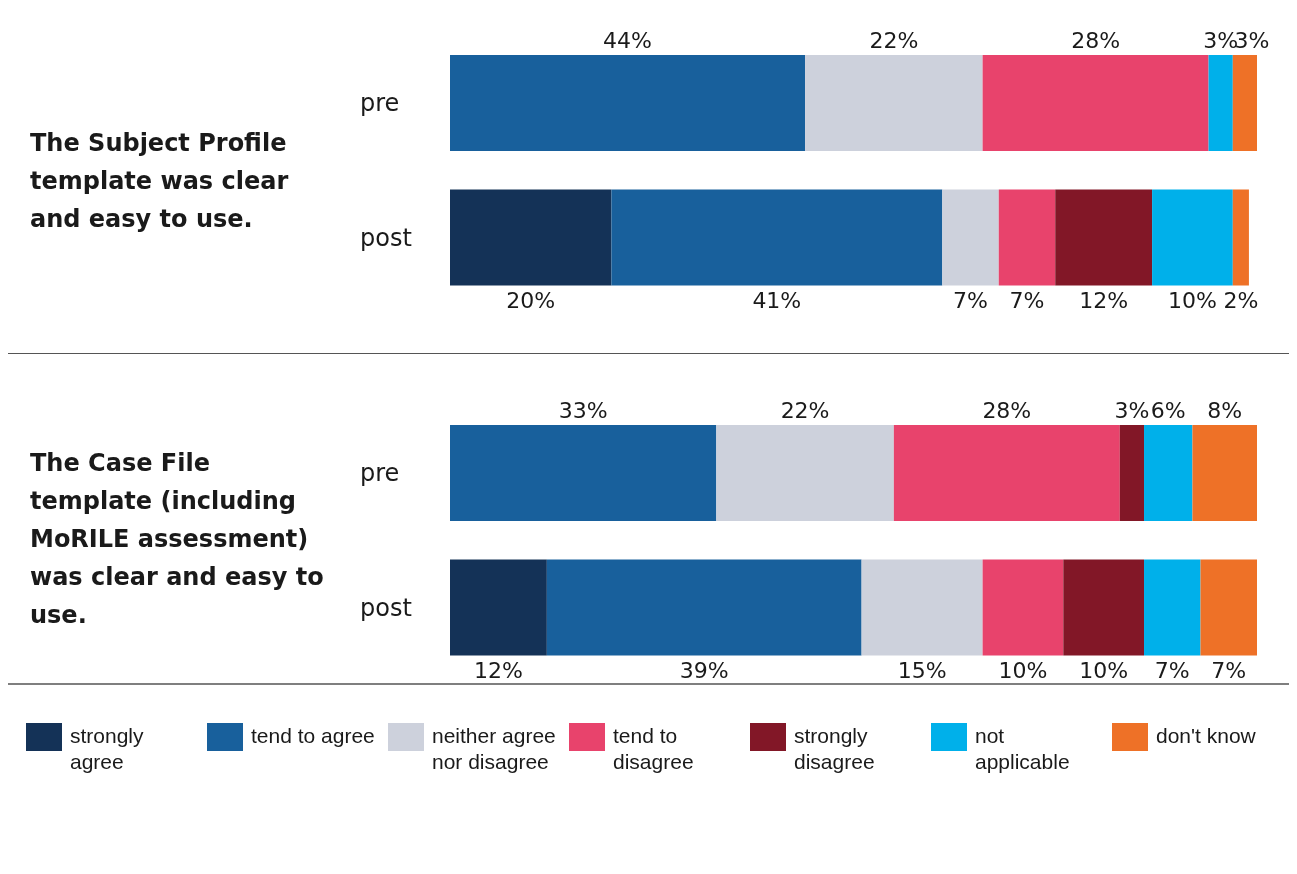 The image size is (1297, 874). Describe the element at coordinates (1206, 735) in the screenshot. I see `legend-label: don't know` at that location.